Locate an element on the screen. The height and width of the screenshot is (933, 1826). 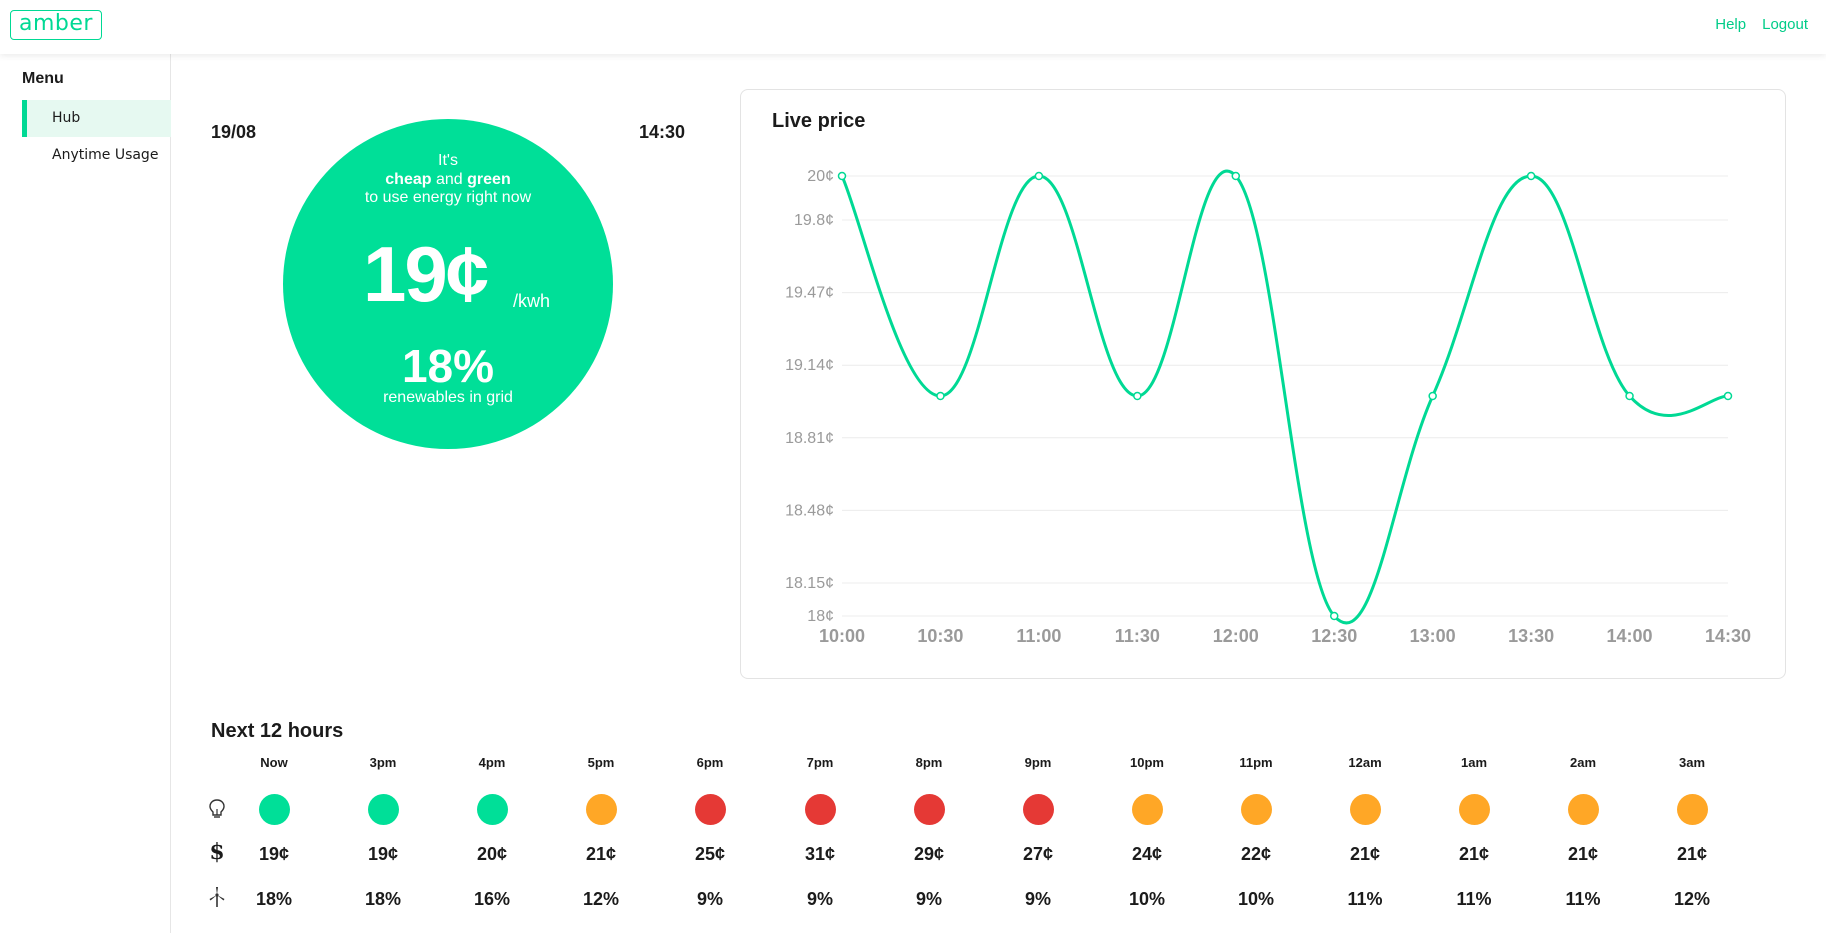
status-cheap: cheap is located at coordinates (408, 179).